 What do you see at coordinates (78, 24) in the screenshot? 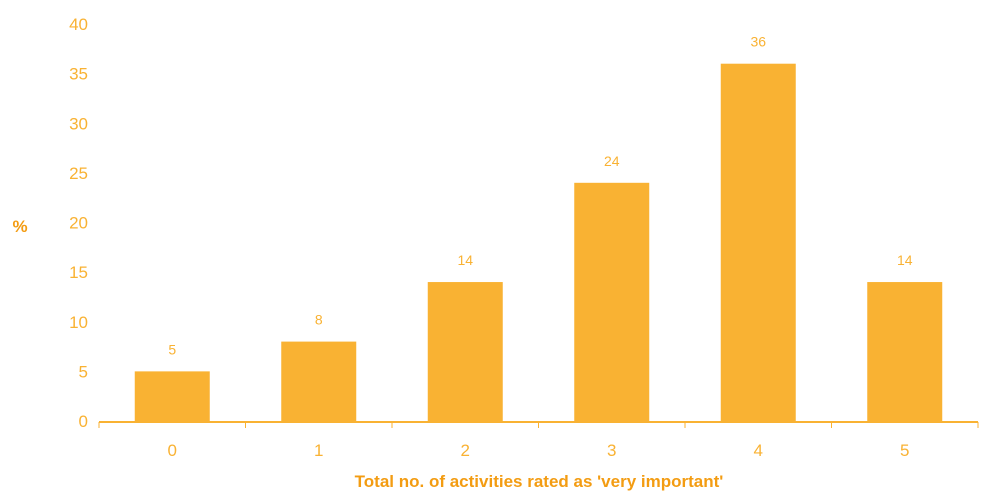
I see `y-tick-label: 40` at bounding box center [78, 24].